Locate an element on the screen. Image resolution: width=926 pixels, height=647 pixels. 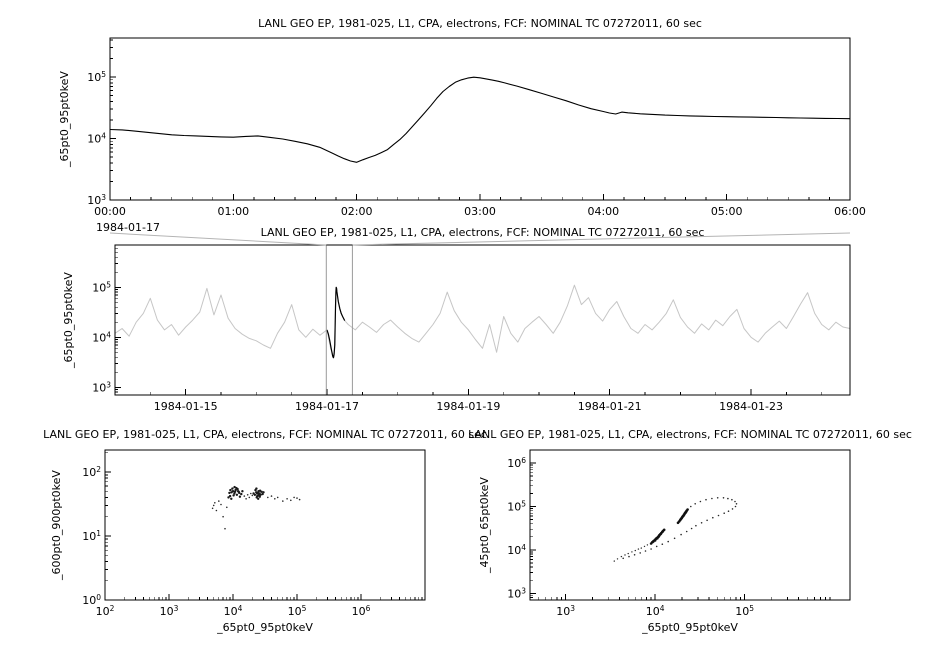
x-axis-date-label: 1984-01-17 is located at coordinates (128, 227).